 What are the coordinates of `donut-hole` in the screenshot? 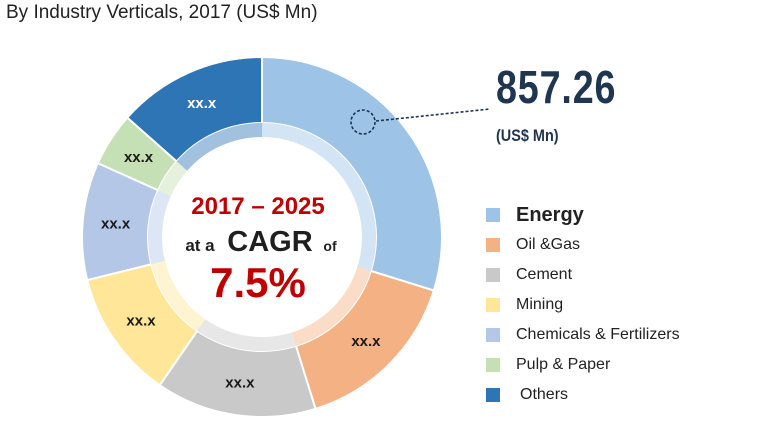 It's located at (262, 237).